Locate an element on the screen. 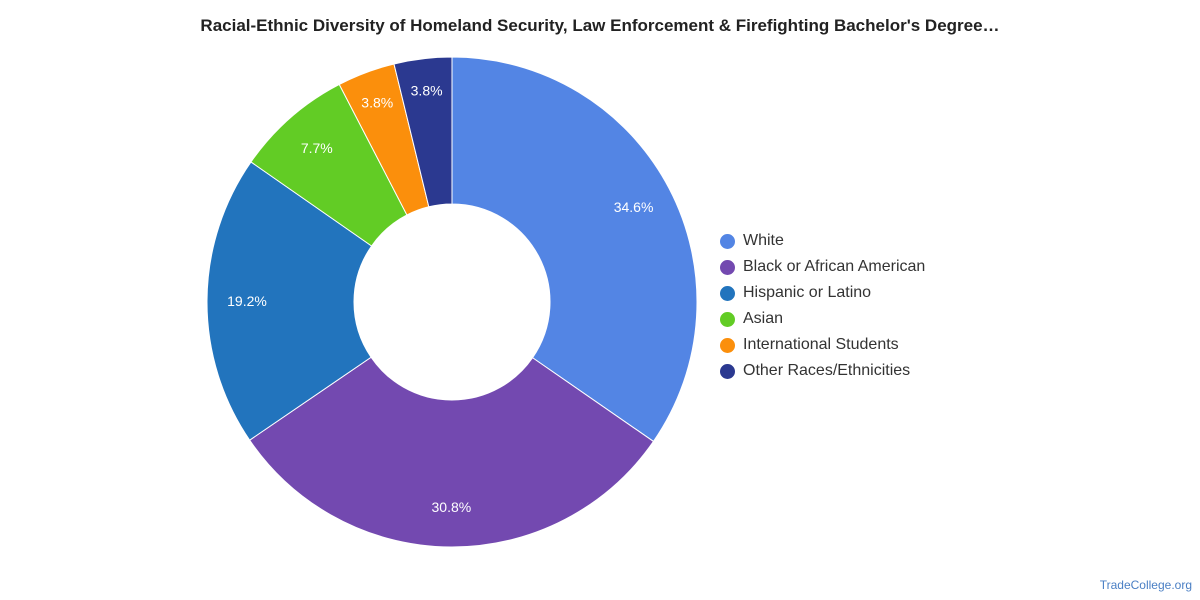 The image size is (1200, 600). legend-item-hispanic: Hispanic or Latino is located at coordinates (822, 293).